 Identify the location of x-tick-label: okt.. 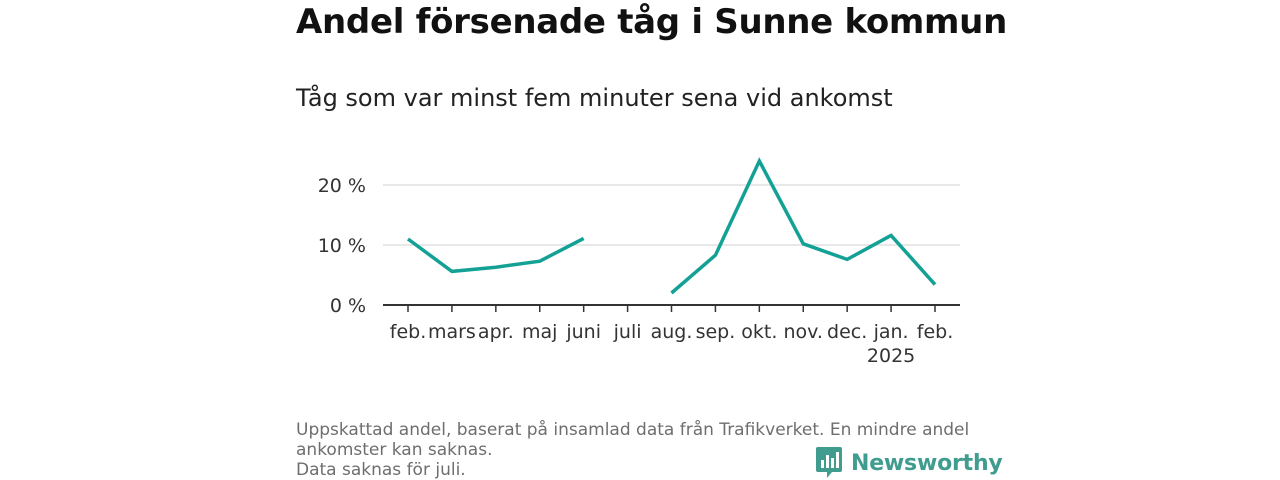
(759, 332).